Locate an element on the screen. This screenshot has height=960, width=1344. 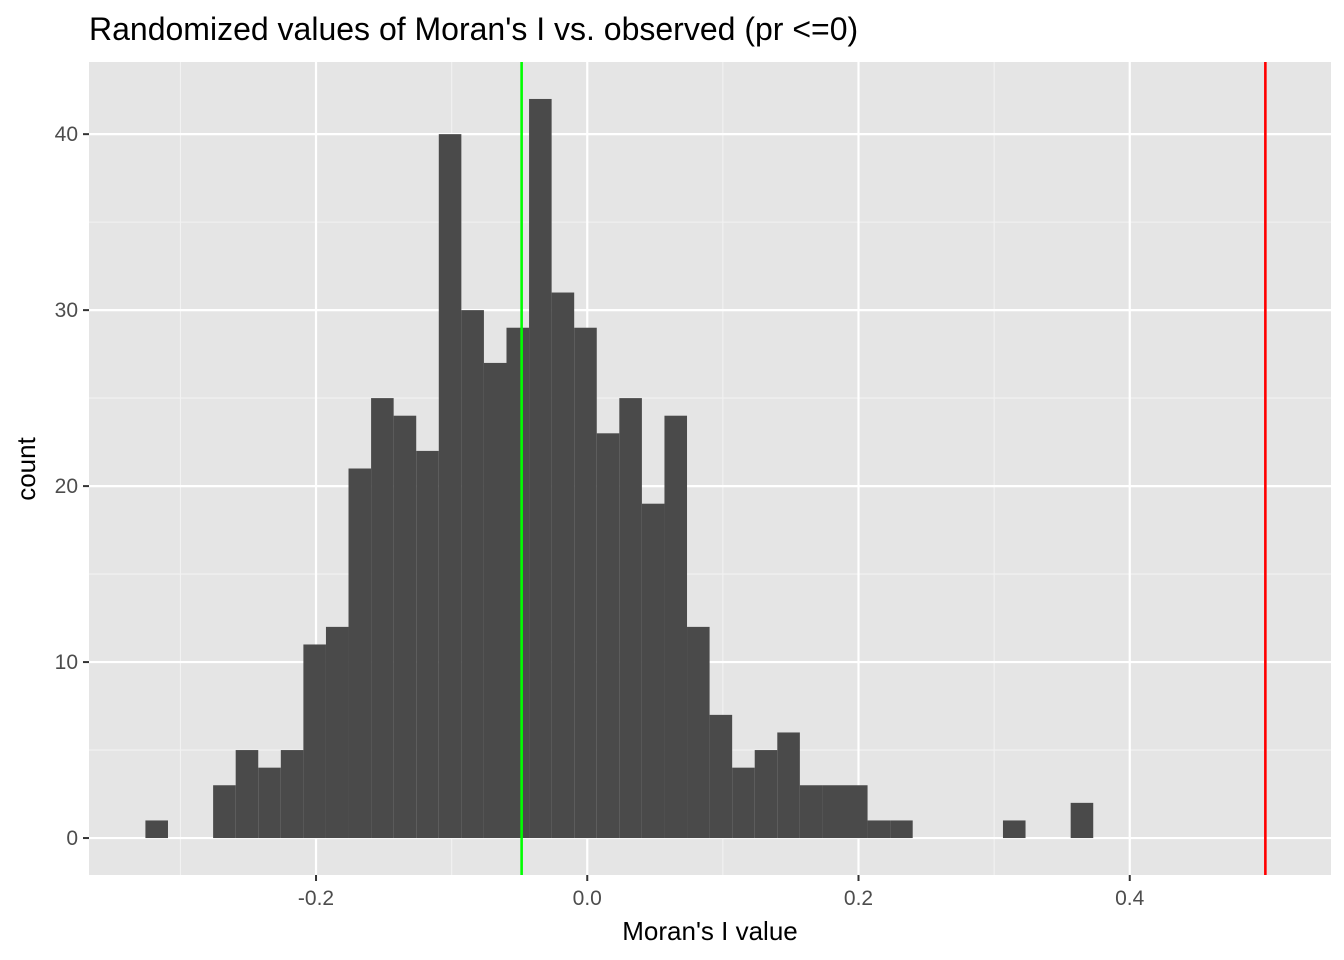
x-tick-label: -0.2 is located at coordinates (316, 898).